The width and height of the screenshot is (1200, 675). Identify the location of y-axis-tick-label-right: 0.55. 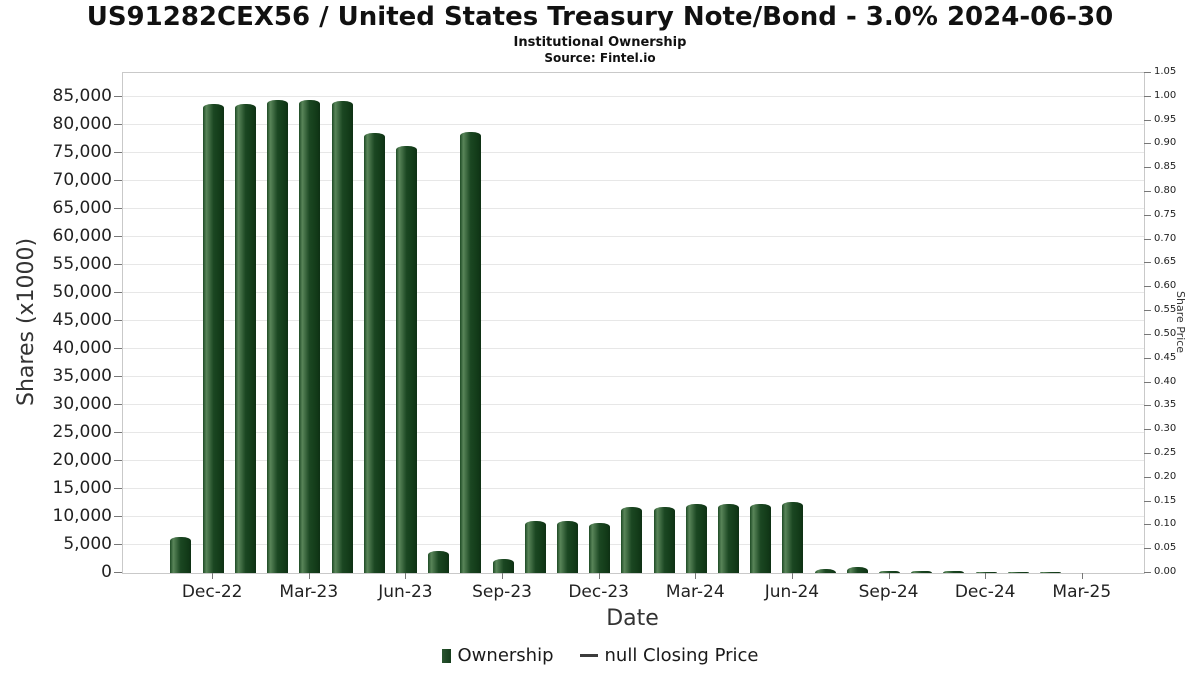
(1165, 310).